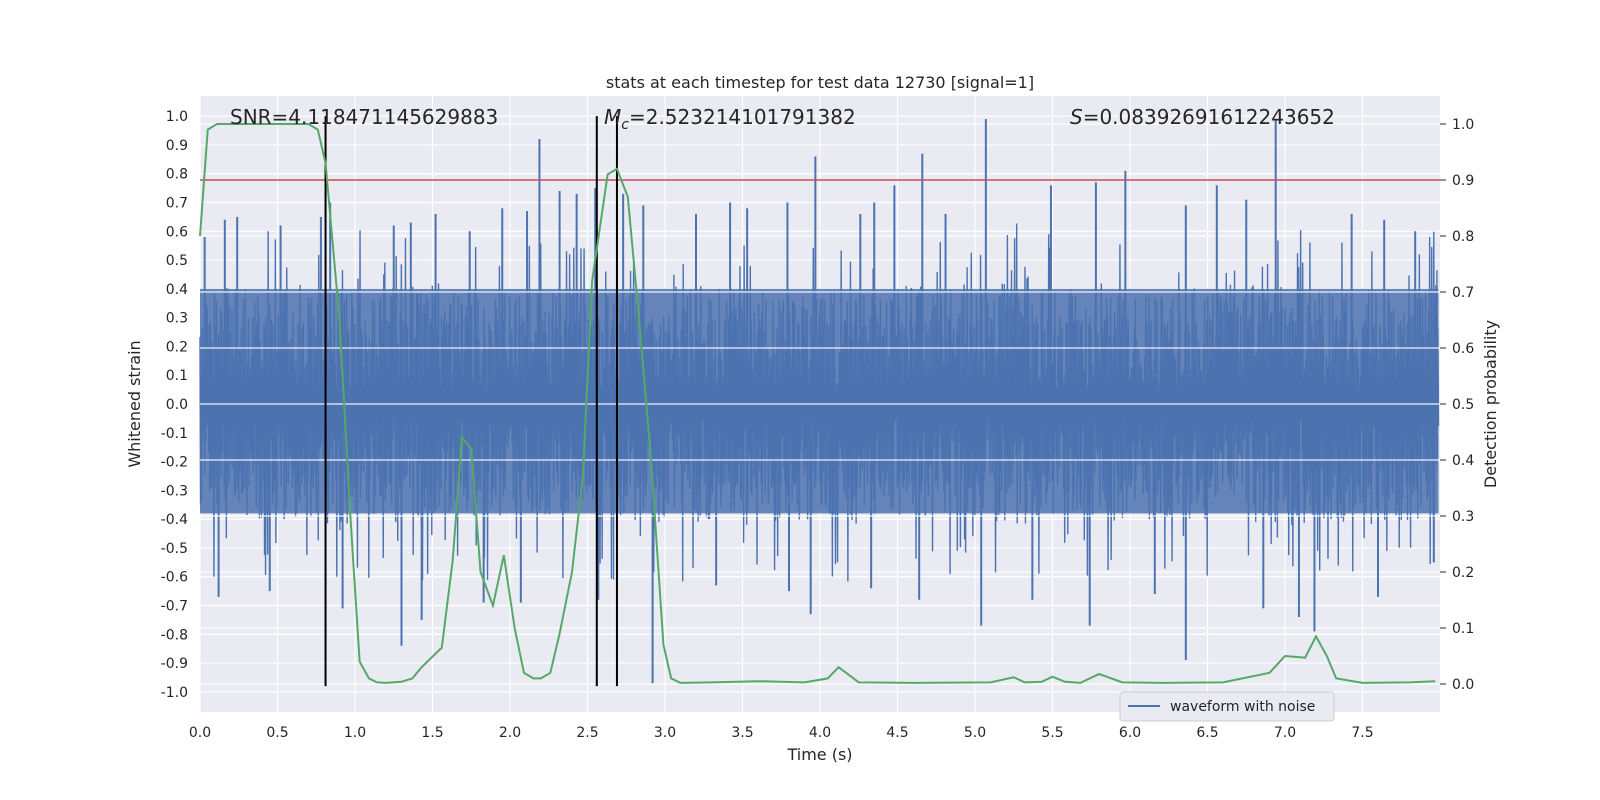 This screenshot has width=1600, height=800. Describe the element at coordinates (364, 117) in the screenshot. I see `snr-annotation: SNR=4.118471145629883` at that location.